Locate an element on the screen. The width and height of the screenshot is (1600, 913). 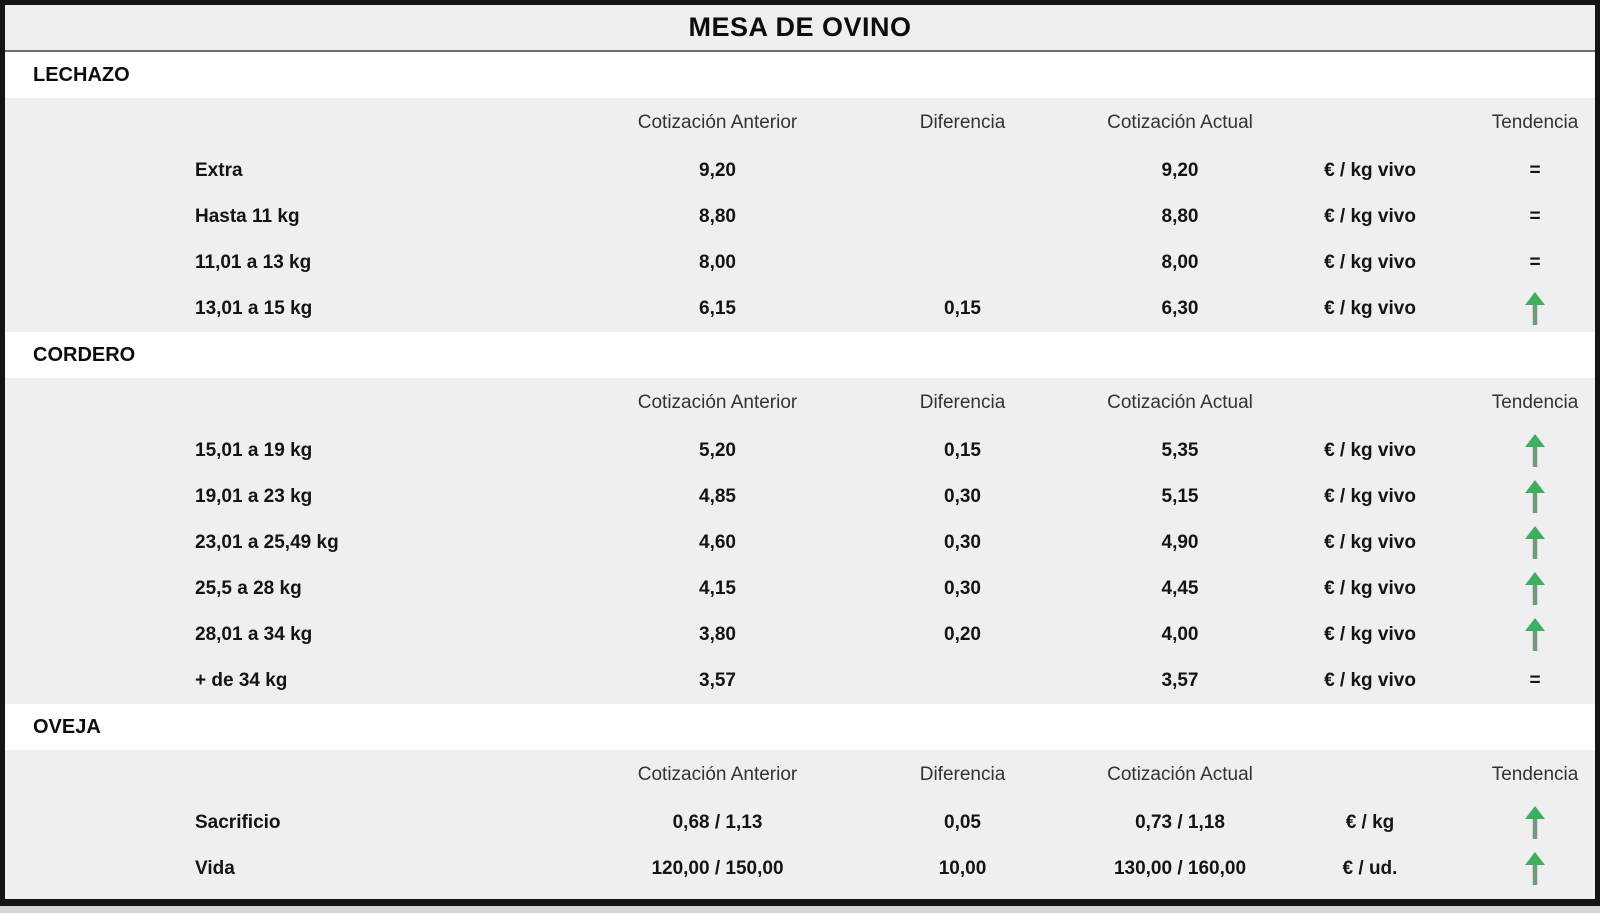
cotizacion-anterior-value: 120,00 / 150,00 is located at coordinates (717, 868).